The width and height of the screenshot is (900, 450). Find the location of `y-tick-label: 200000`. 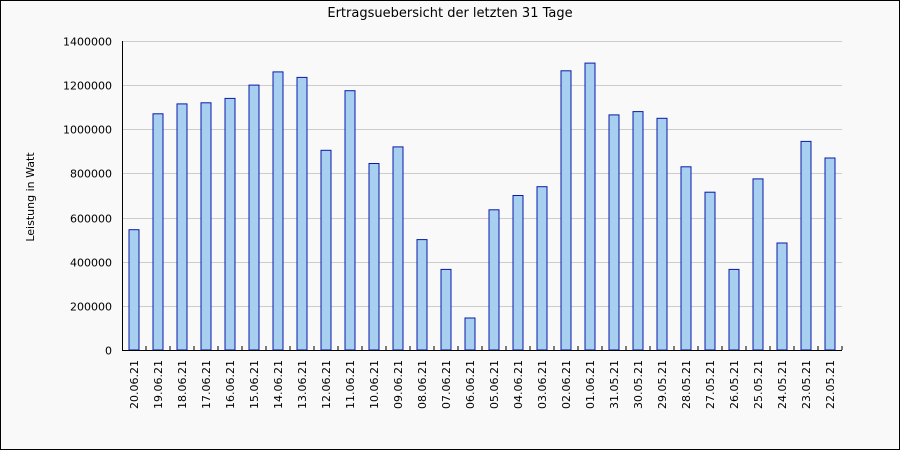

y-tick-label: 200000 is located at coordinates (91, 307).